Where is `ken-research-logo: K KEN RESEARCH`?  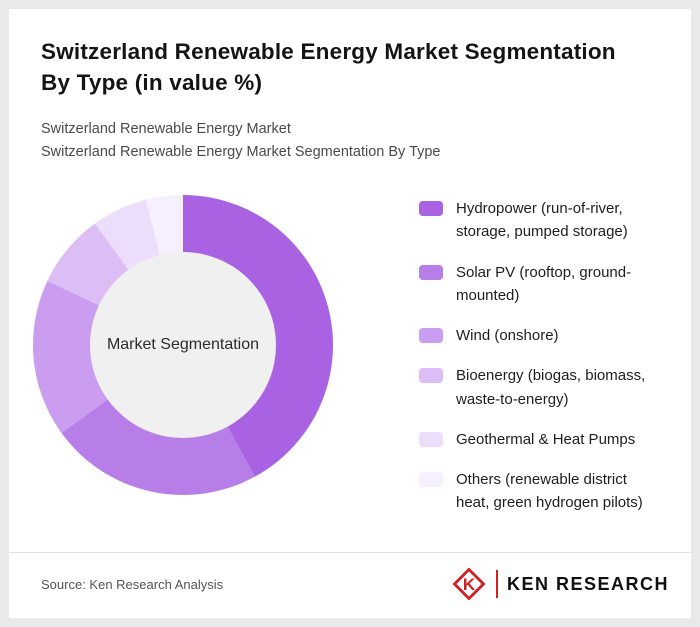 ken-research-logo: K KEN RESEARCH is located at coordinates (560, 584).